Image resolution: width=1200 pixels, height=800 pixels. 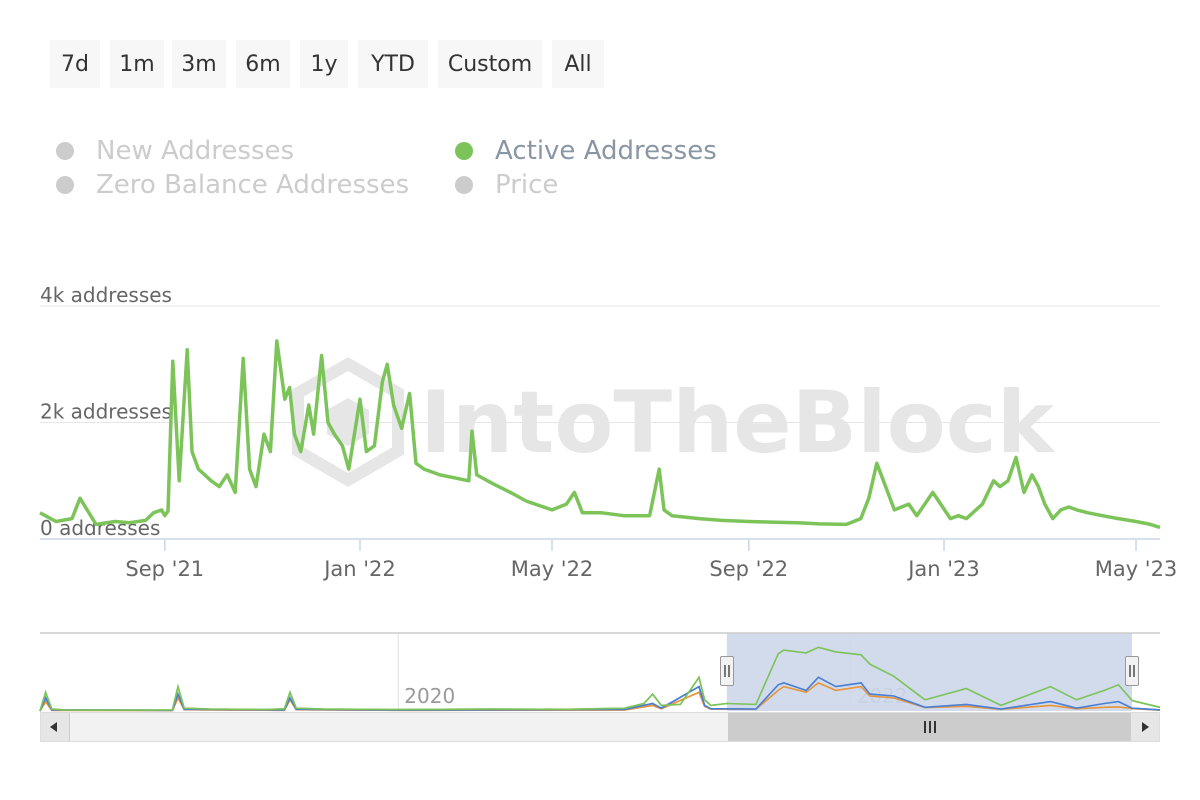 I want to click on arrow-left-icon, so click(x=53, y=727).